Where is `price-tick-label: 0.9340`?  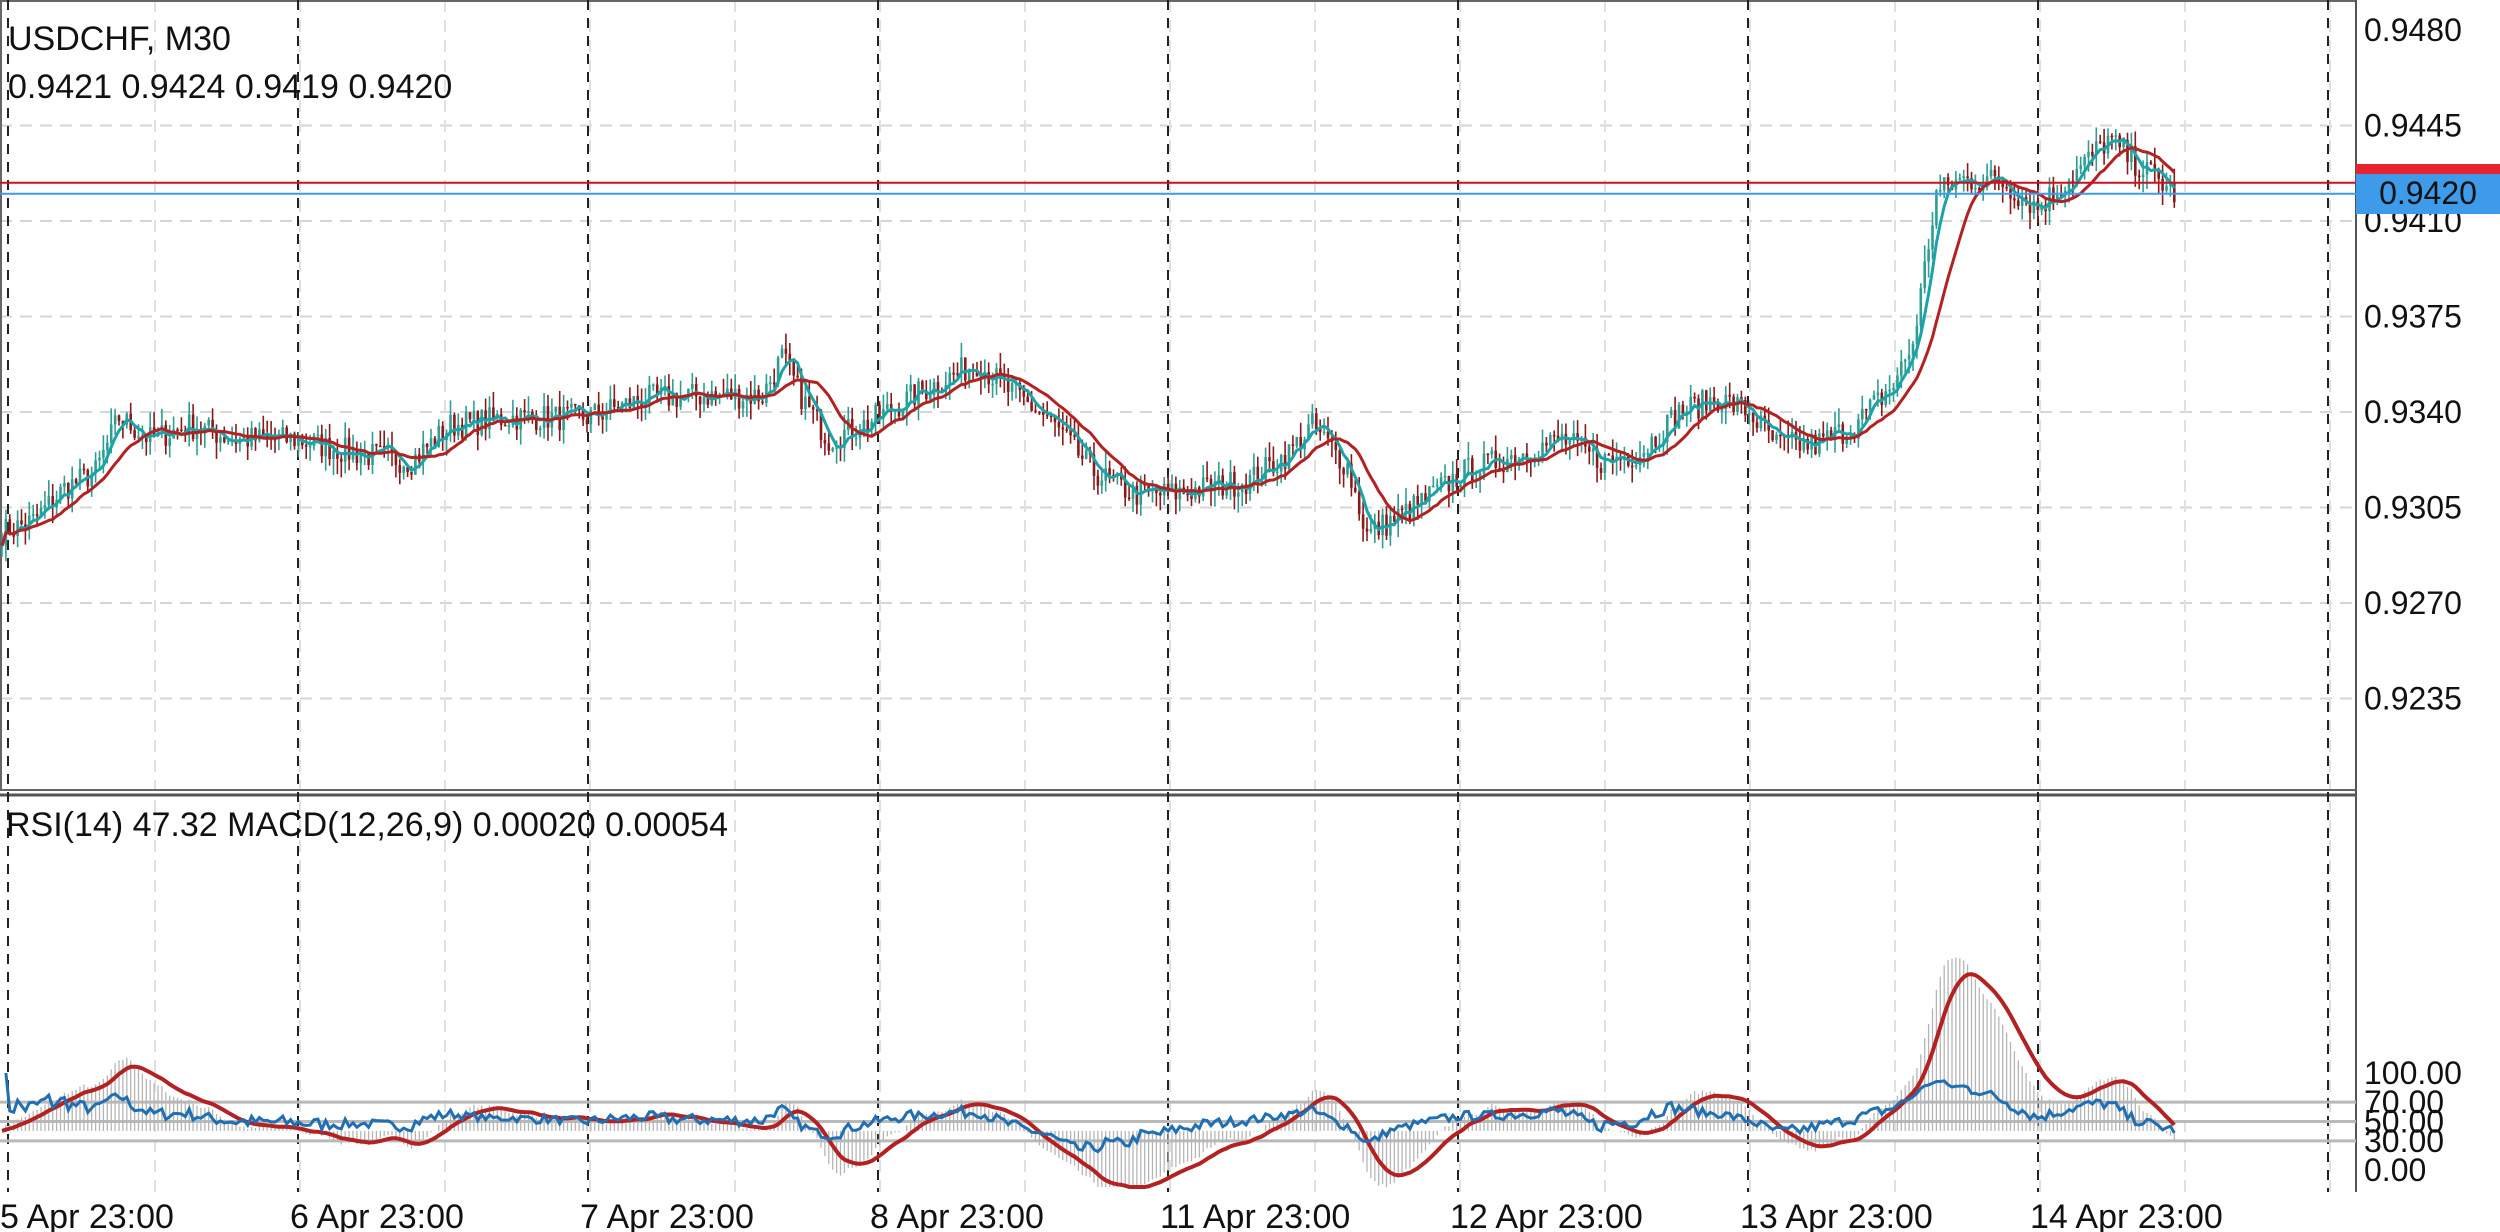
price-tick-label: 0.9340 is located at coordinates (2413, 412).